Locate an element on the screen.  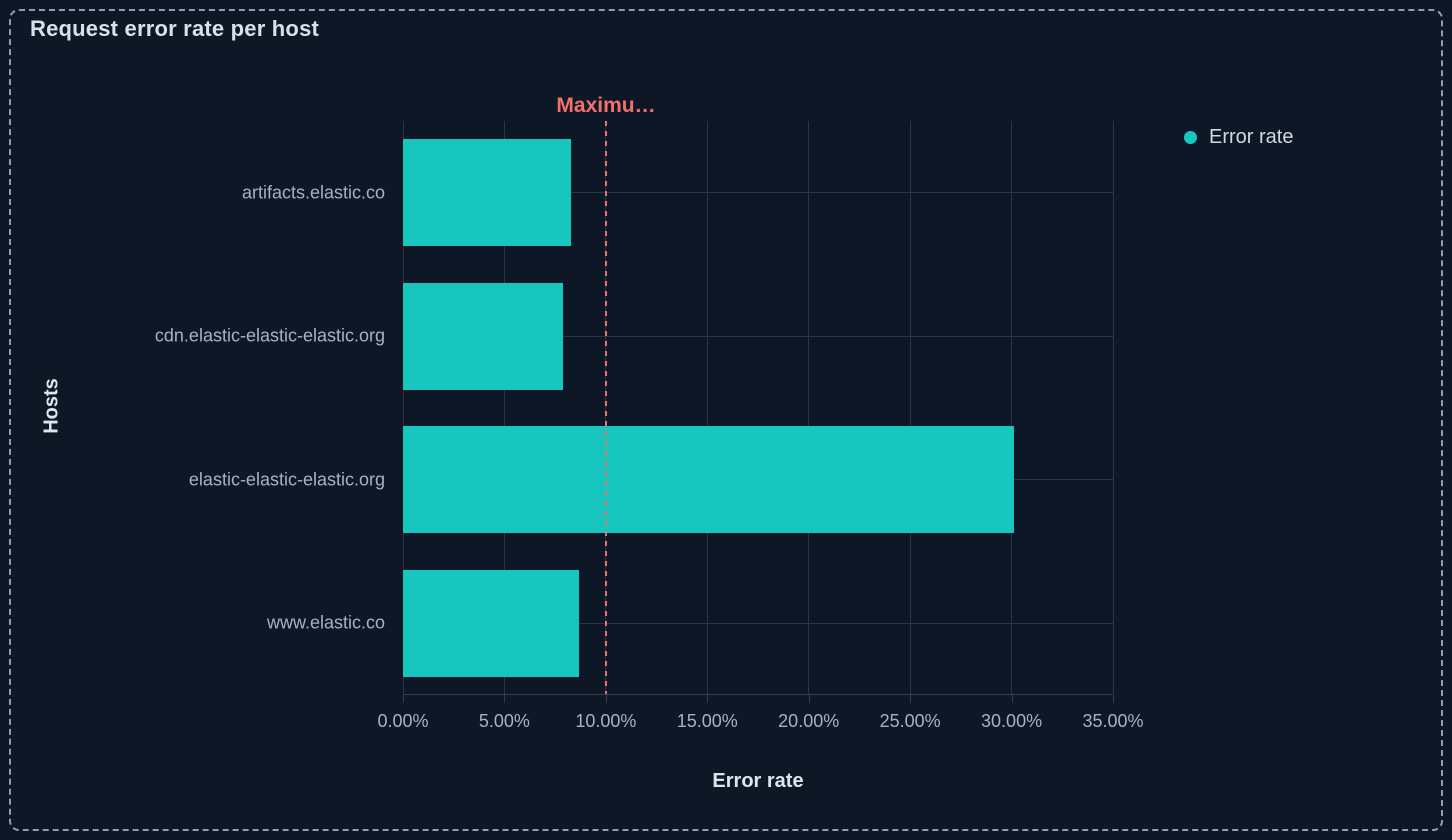
y-category-label: cdn.elastic-elastic-elastic.org is located at coordinates (269, 335).